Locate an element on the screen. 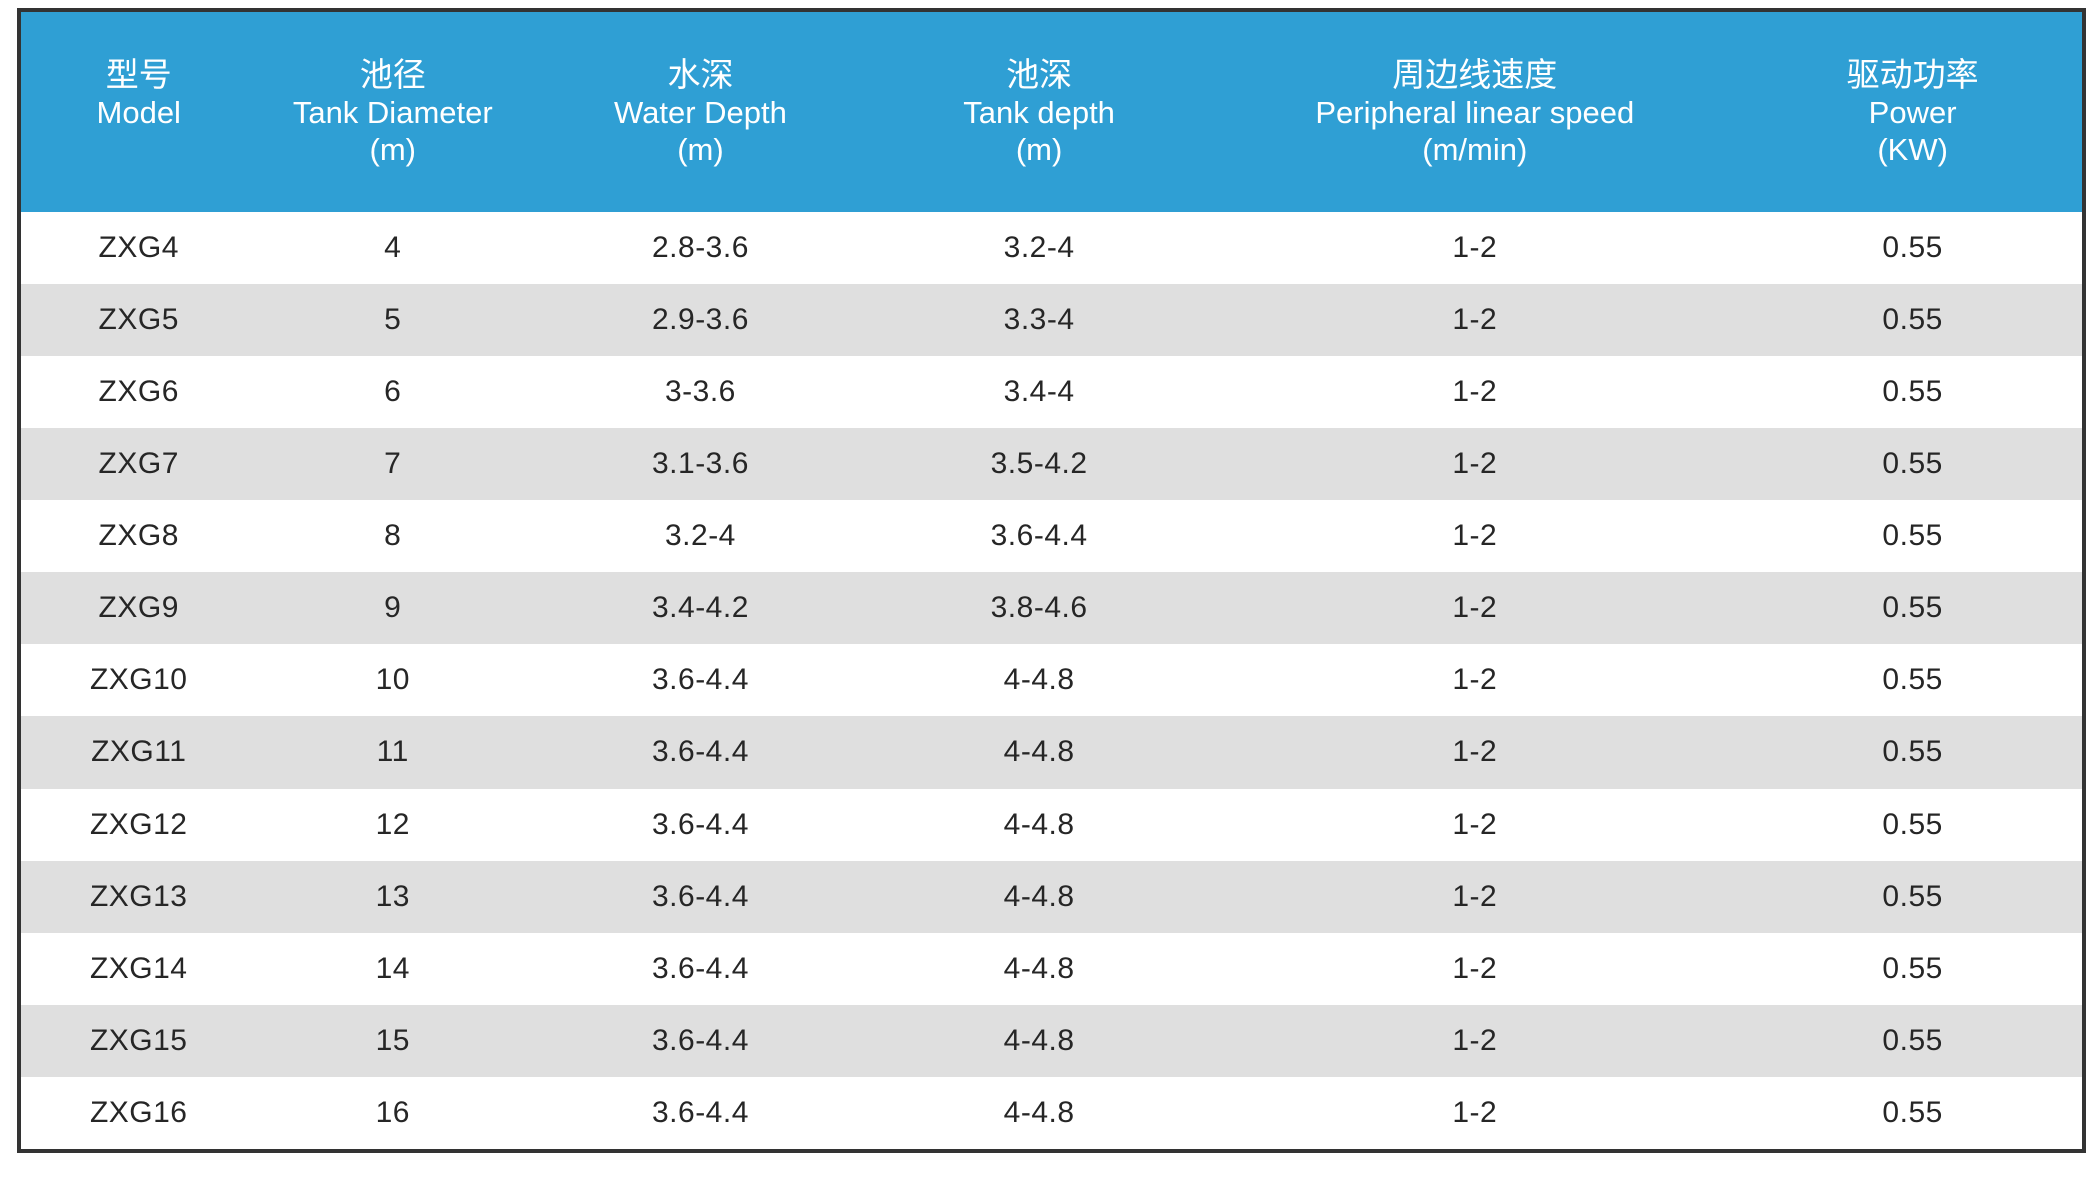 The image size is (2100, 1180). cell-tank-diameter: 7 is located at coordinates (393, 464).